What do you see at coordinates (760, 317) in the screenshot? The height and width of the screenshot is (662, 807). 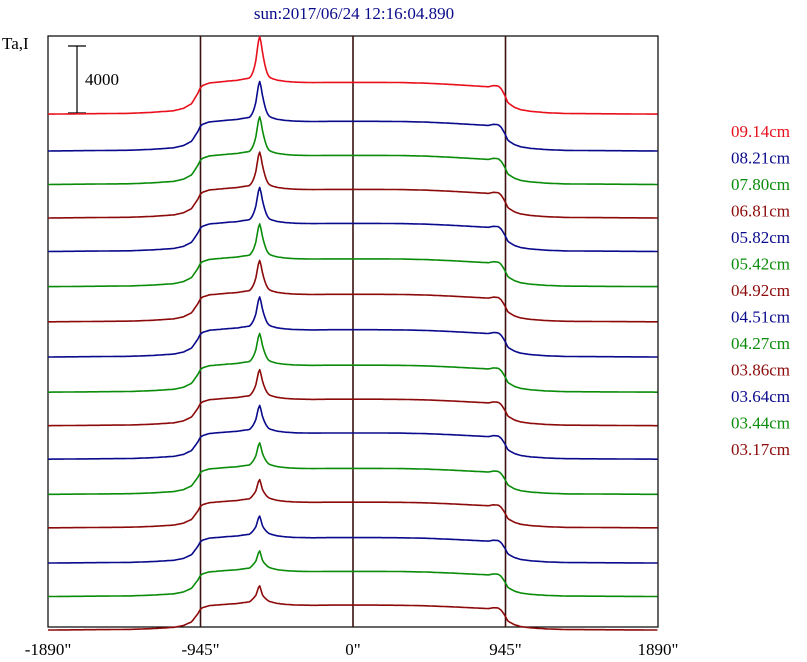 I see `legend-item: 04.51cm` at bounding box center [760, 317].